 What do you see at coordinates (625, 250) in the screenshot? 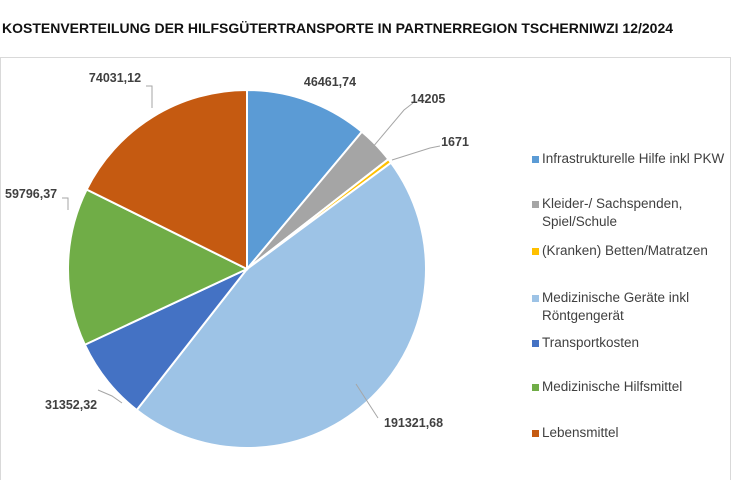
I see `legend-label: (Kranken) Betten/Matratzen` at bounding box center [625, 250].